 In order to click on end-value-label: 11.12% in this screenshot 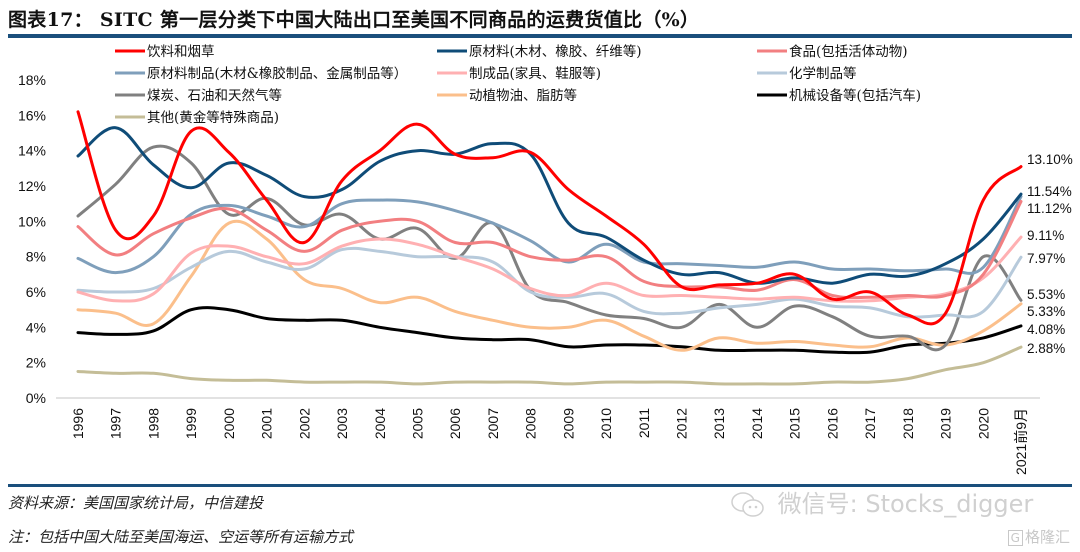, I will do `click(1049, 208)`.